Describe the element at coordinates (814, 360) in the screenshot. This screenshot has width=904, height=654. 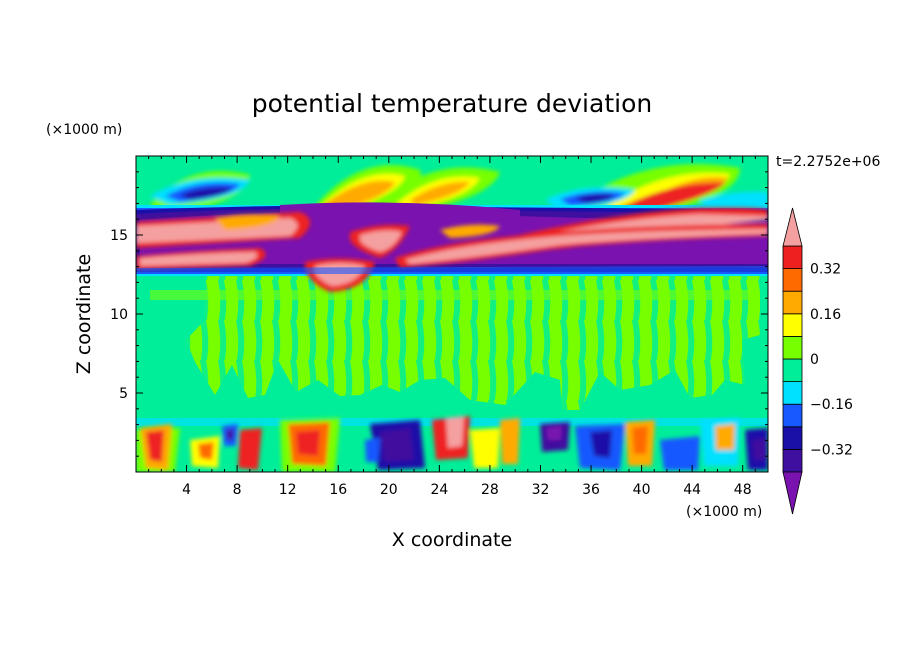
I see `colorbar-label: 0` at that location.